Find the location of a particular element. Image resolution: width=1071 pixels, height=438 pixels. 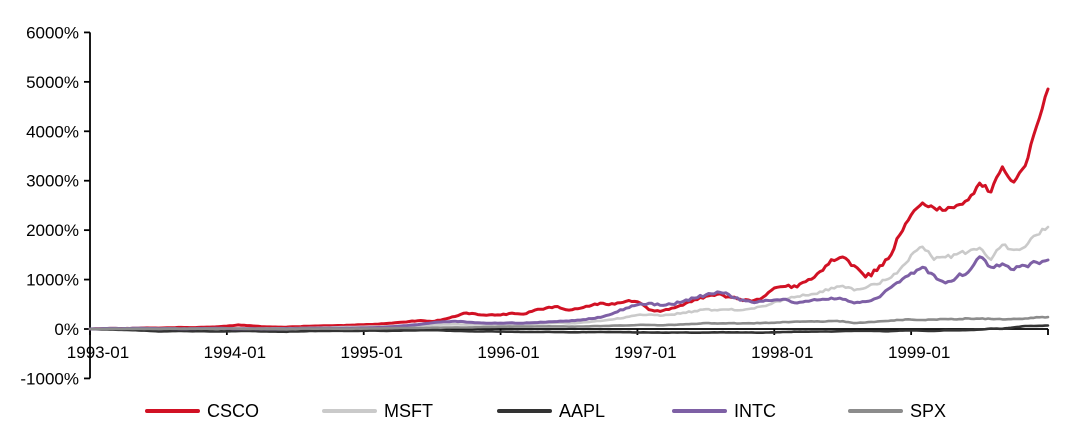

legend-swatch-spx is located at coordinates (875, 411).